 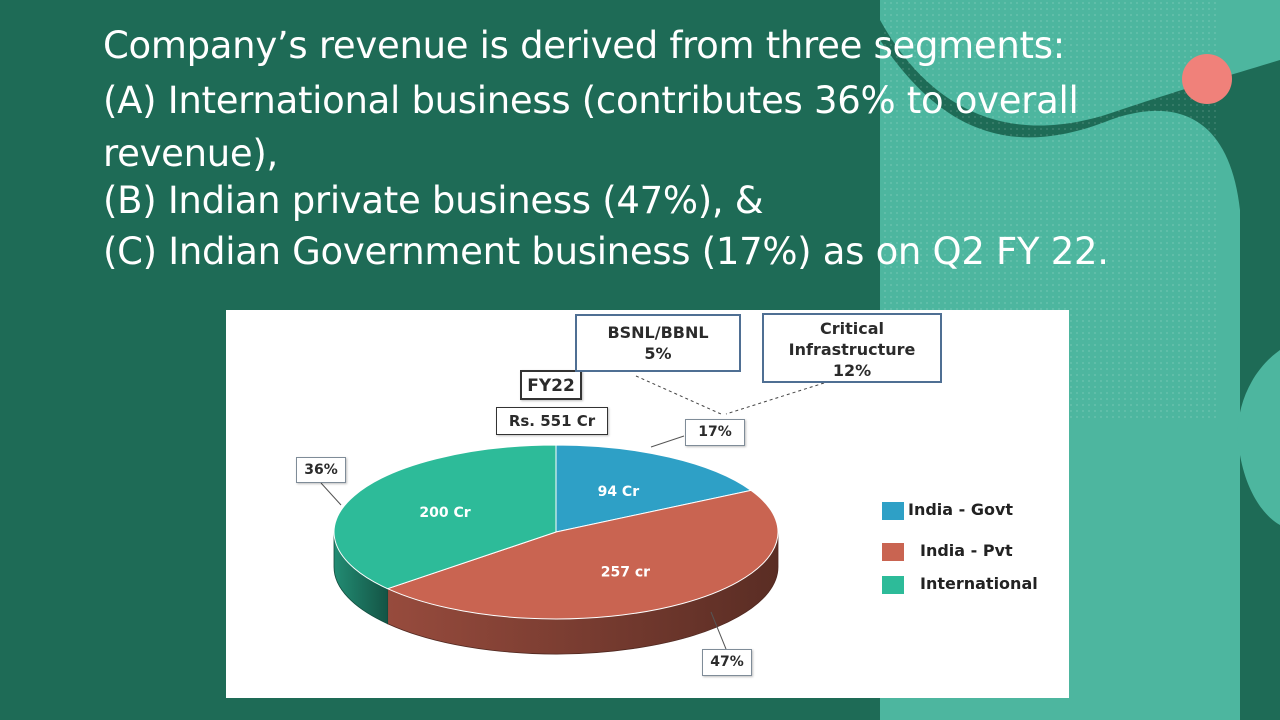 I want to click on period-label: FY22, so click(x=551, y=385).